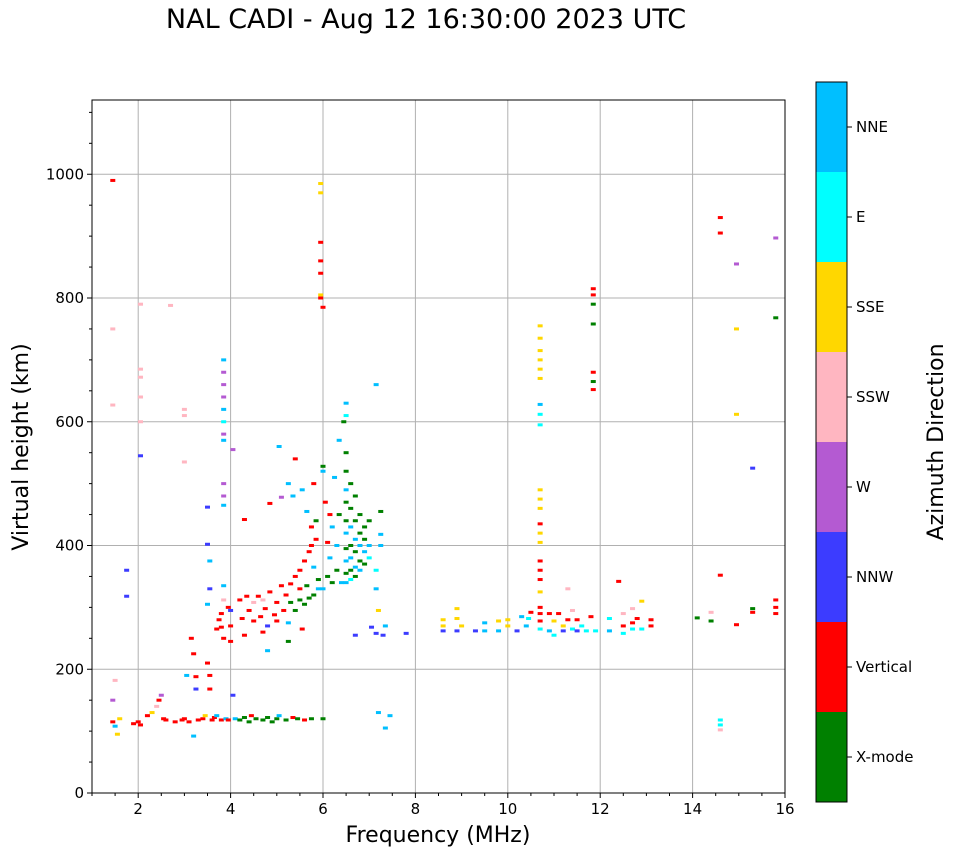 This screenshot has width=958, height=857. Describe the element at coordinates (21, 446) in the screenshot. I see `y-axis-label: Virtual height (km)` at that location.